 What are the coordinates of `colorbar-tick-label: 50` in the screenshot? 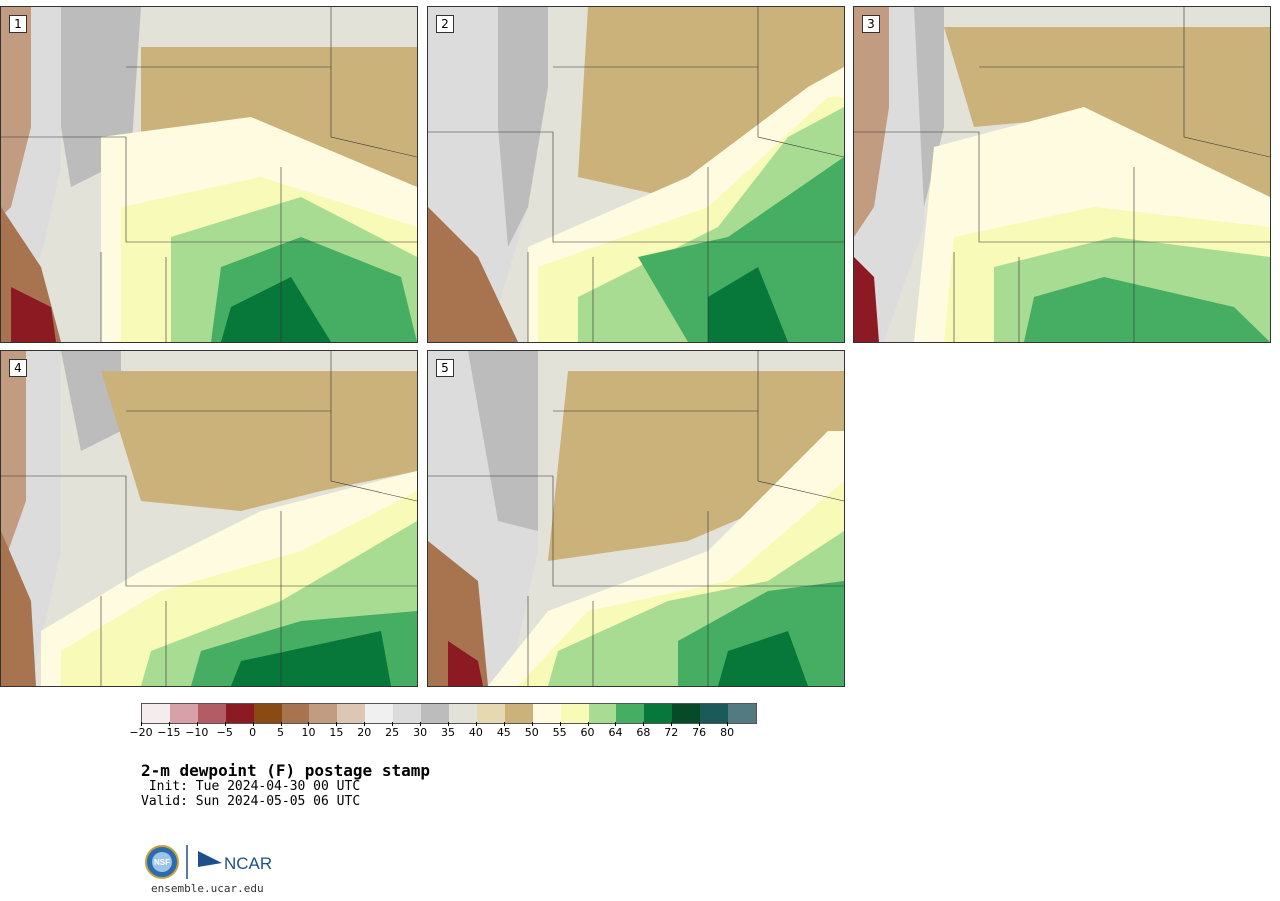 It's located at (531, 732).